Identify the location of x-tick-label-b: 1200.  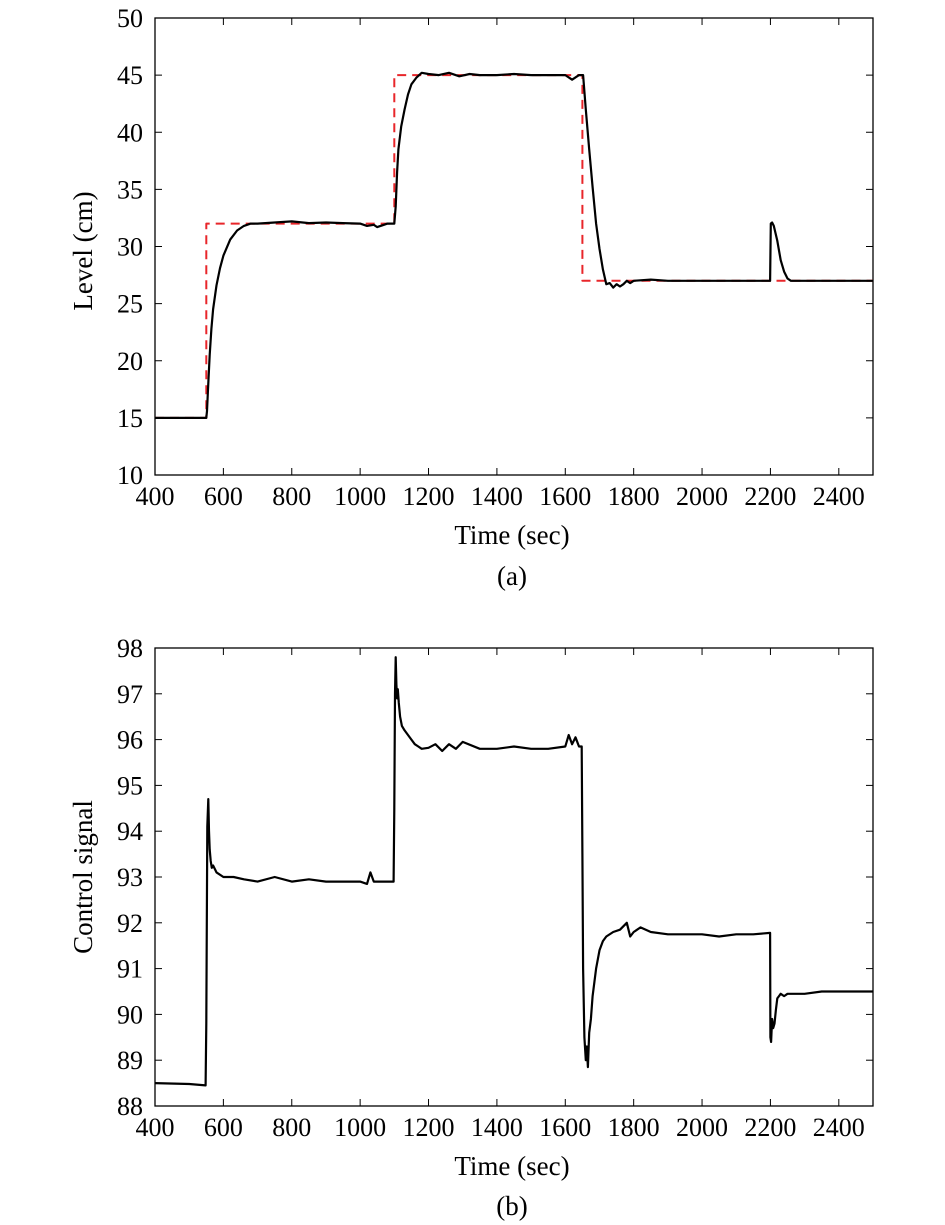
(429, 1127).